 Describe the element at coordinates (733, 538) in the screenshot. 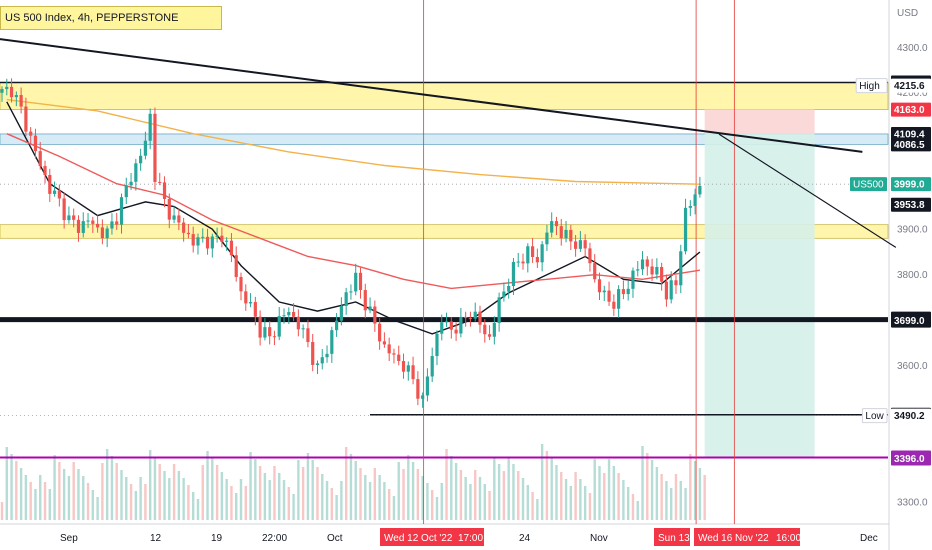

I see `time-highlight-label: Wed 16 Nov '22` at that location.